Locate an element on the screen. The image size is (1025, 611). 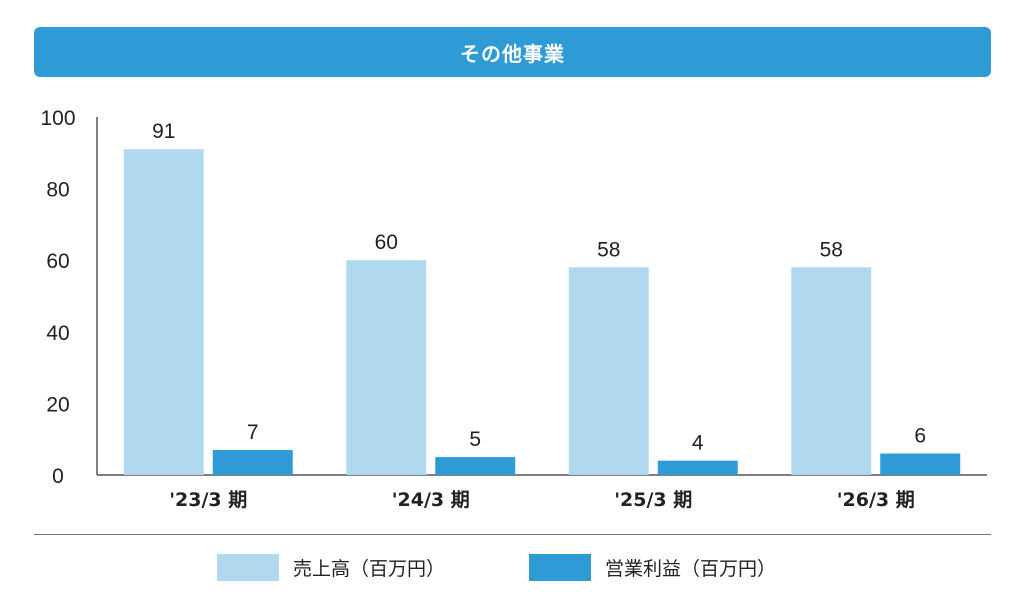
chart-header: その他事業 is located at coordinates (512, 52).